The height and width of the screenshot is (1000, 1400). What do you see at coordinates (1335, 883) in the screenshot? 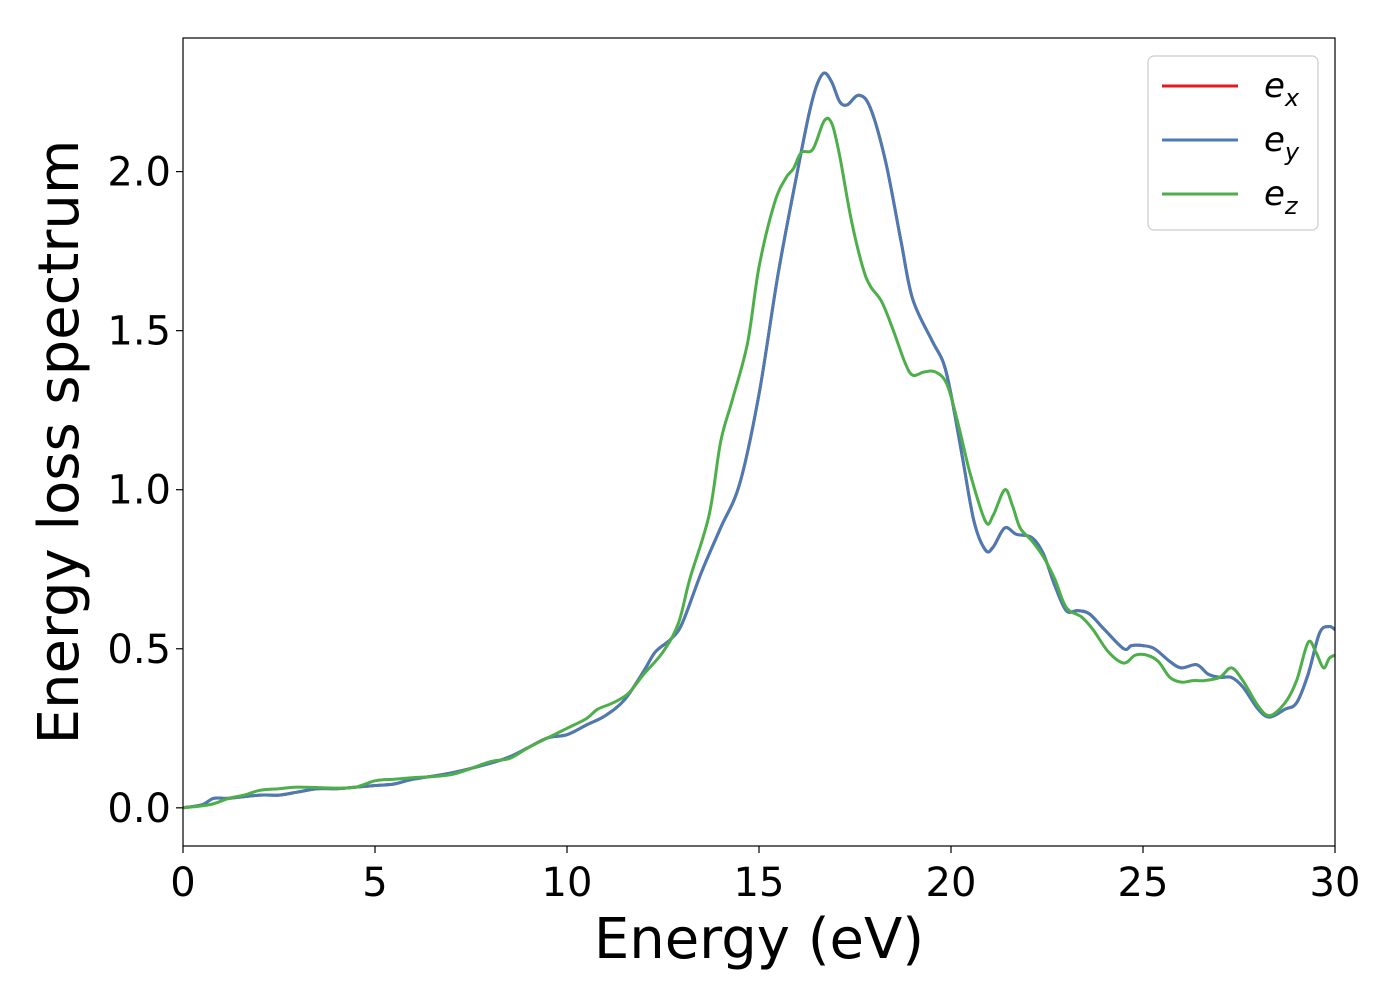
I see `x-tick-label: 30` at bounding box center [1335, 883].